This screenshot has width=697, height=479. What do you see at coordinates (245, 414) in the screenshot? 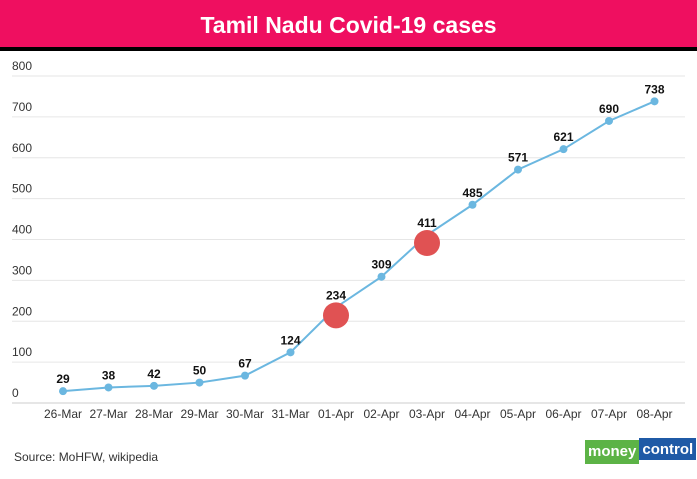
I see `x-tick-label: 30-Mar` at bounding box center [245, 414].